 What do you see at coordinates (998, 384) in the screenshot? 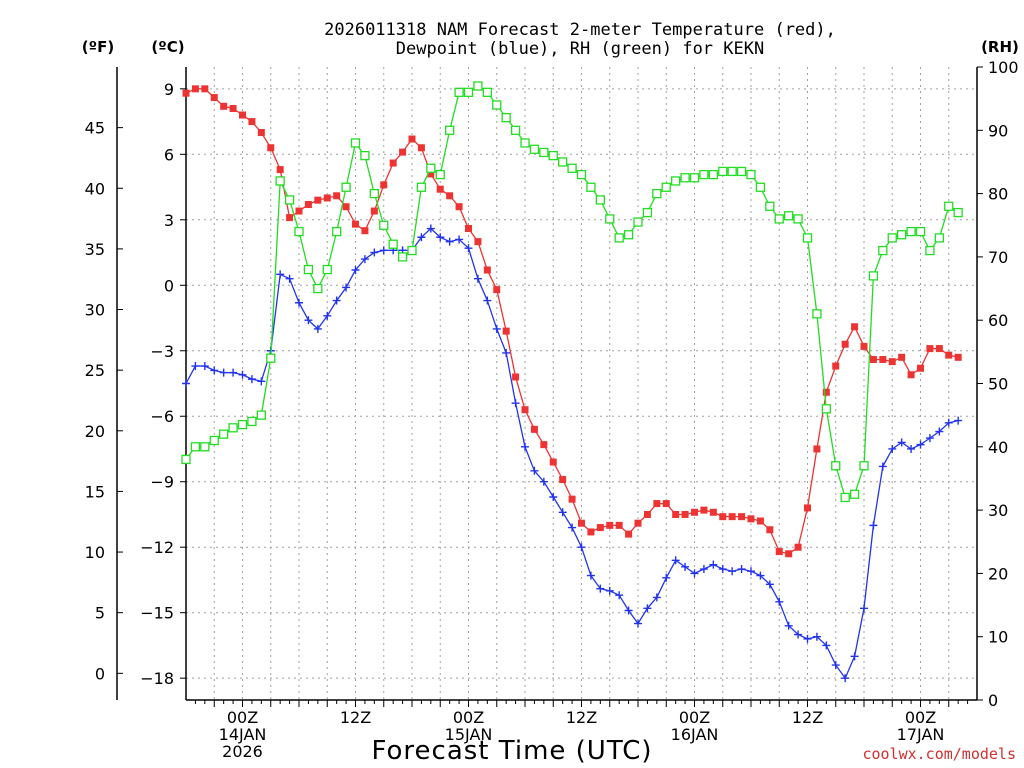
I see `rh-tick-label: 50` at bounding box center [998, 384].